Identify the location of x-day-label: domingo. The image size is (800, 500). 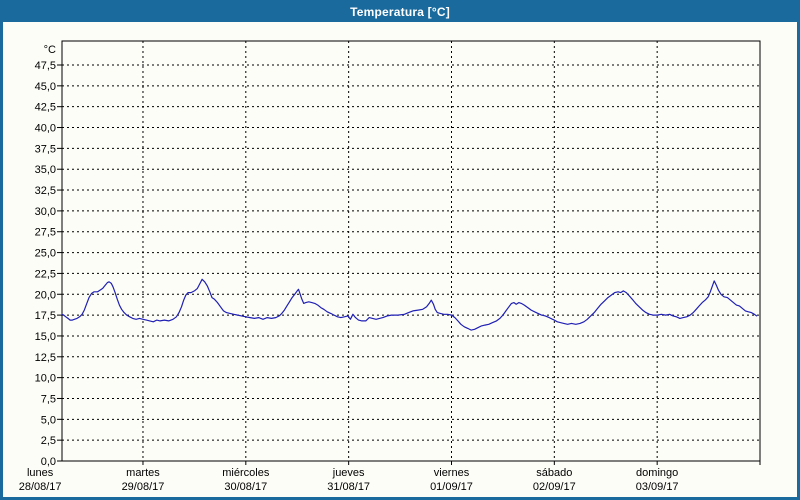
(657, 473).